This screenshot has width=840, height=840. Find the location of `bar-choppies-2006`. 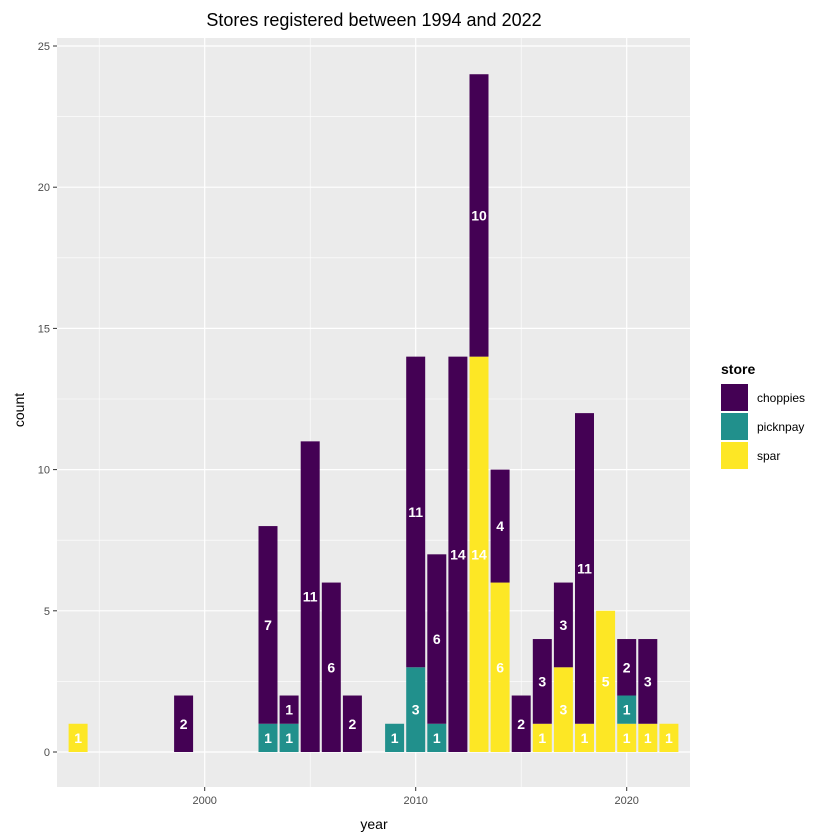

bar-choppies-2006 is located at coordinates (331, 667).